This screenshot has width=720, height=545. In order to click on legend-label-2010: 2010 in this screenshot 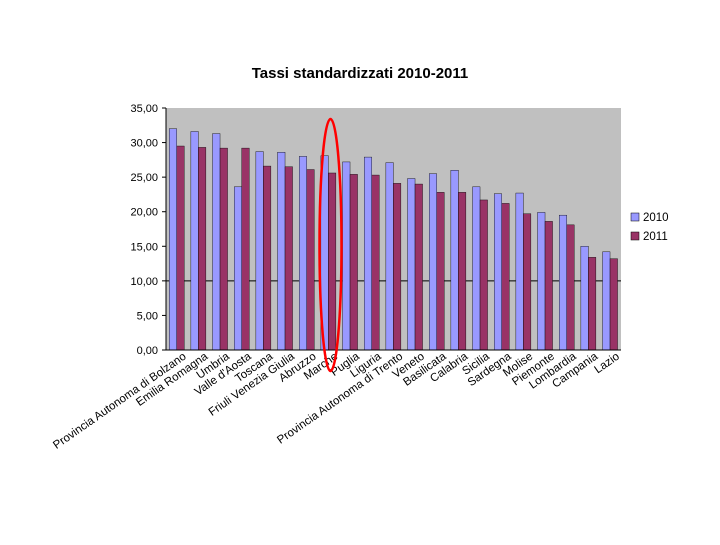, I will do `click(656, 218)`.